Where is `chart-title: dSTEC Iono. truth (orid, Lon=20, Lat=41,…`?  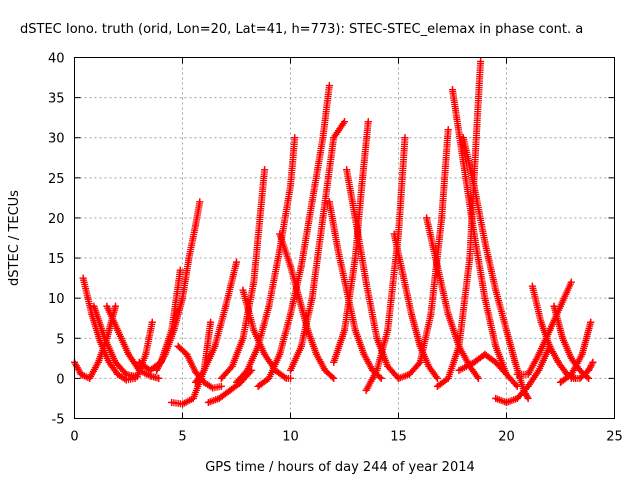
chart-title: dSTEC Iono. truth (orid, Lon=20, Lat=41,… is located at coordinates (301, 29).